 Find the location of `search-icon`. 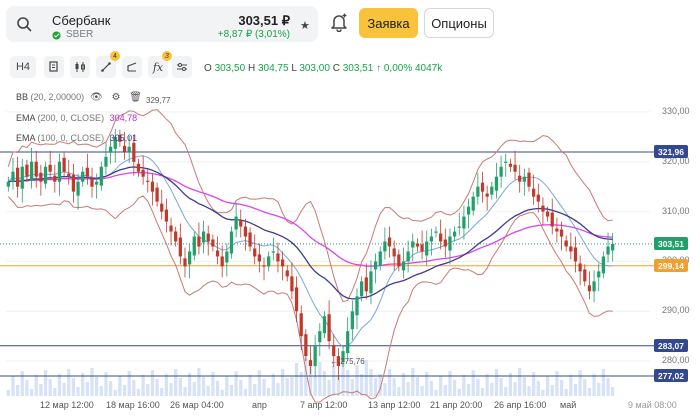

search-icon is located at coordinates (24, 24).